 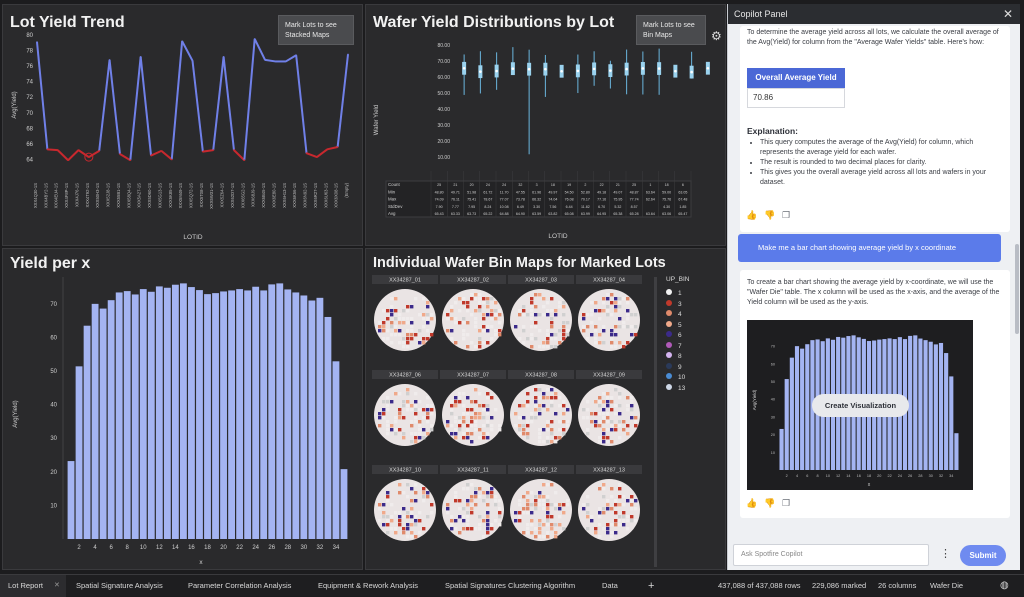 What do you see at coordinates (773, 347) in the screenshot?
I see `y-tick-label: 70` at bounding box center [773, 347].